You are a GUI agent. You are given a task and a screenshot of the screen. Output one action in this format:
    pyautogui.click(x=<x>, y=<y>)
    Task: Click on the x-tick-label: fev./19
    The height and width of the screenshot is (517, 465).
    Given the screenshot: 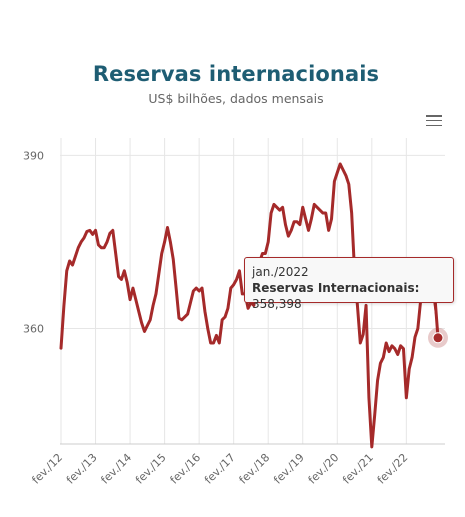 What is the action you would take?
    pyautogui.click(x=289, y=469)
    